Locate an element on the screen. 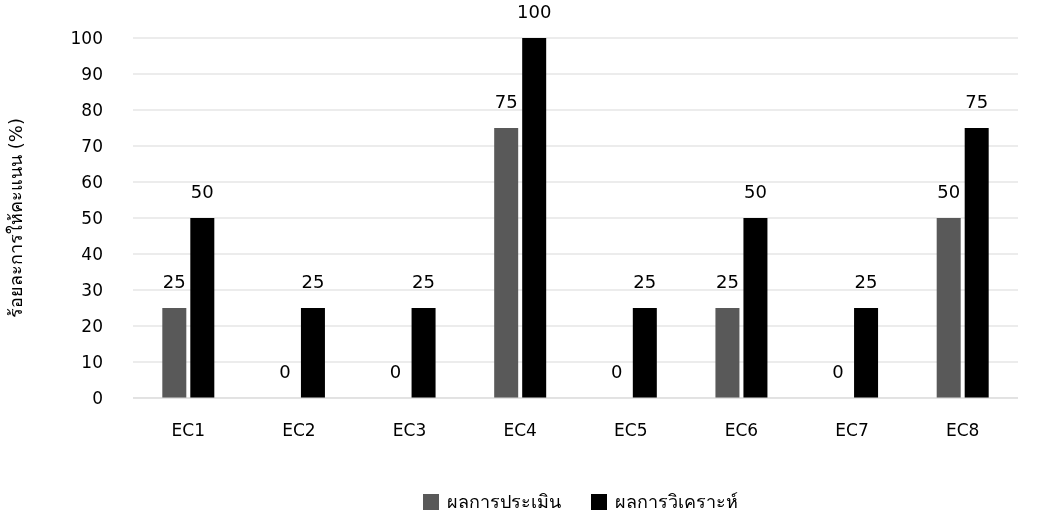 Image resolution: width=1038 pixels, height=525 pixels. x-tick-label: EC7 is located at coordinates (852, 430).